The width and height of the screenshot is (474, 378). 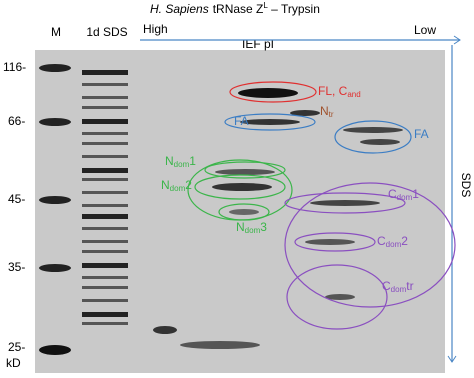 What do you see at coordinates (339, 91) in the screenshot?
I see `annotation: FL, Cand` at bounding box center [339, 91].